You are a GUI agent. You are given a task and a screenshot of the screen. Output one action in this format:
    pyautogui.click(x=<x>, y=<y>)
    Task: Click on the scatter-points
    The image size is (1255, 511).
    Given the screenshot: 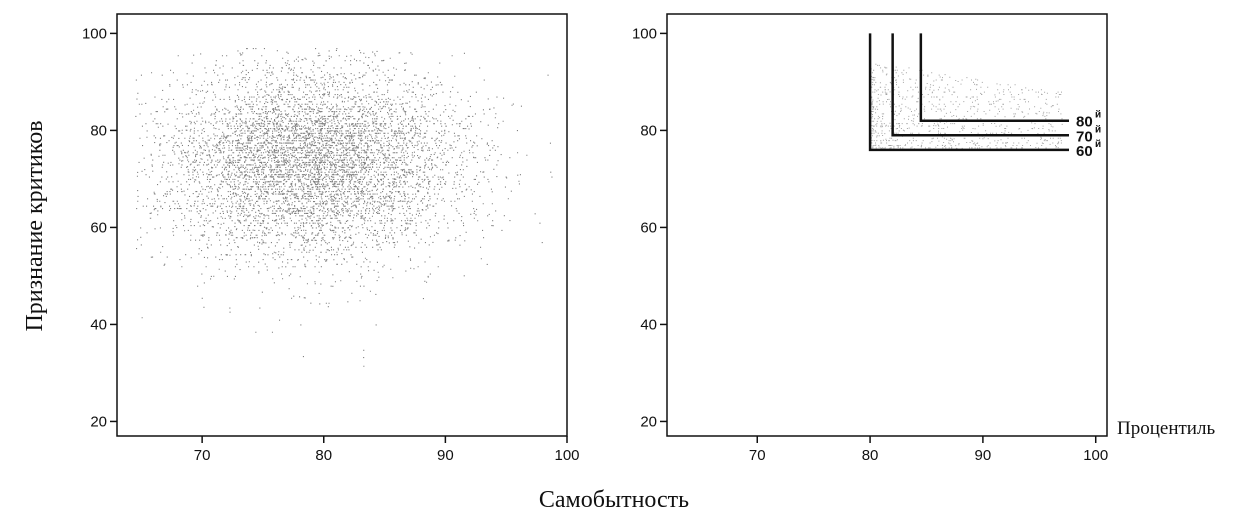 What is the action you would take?
    pyautogui.click(x=966, y=107)
    